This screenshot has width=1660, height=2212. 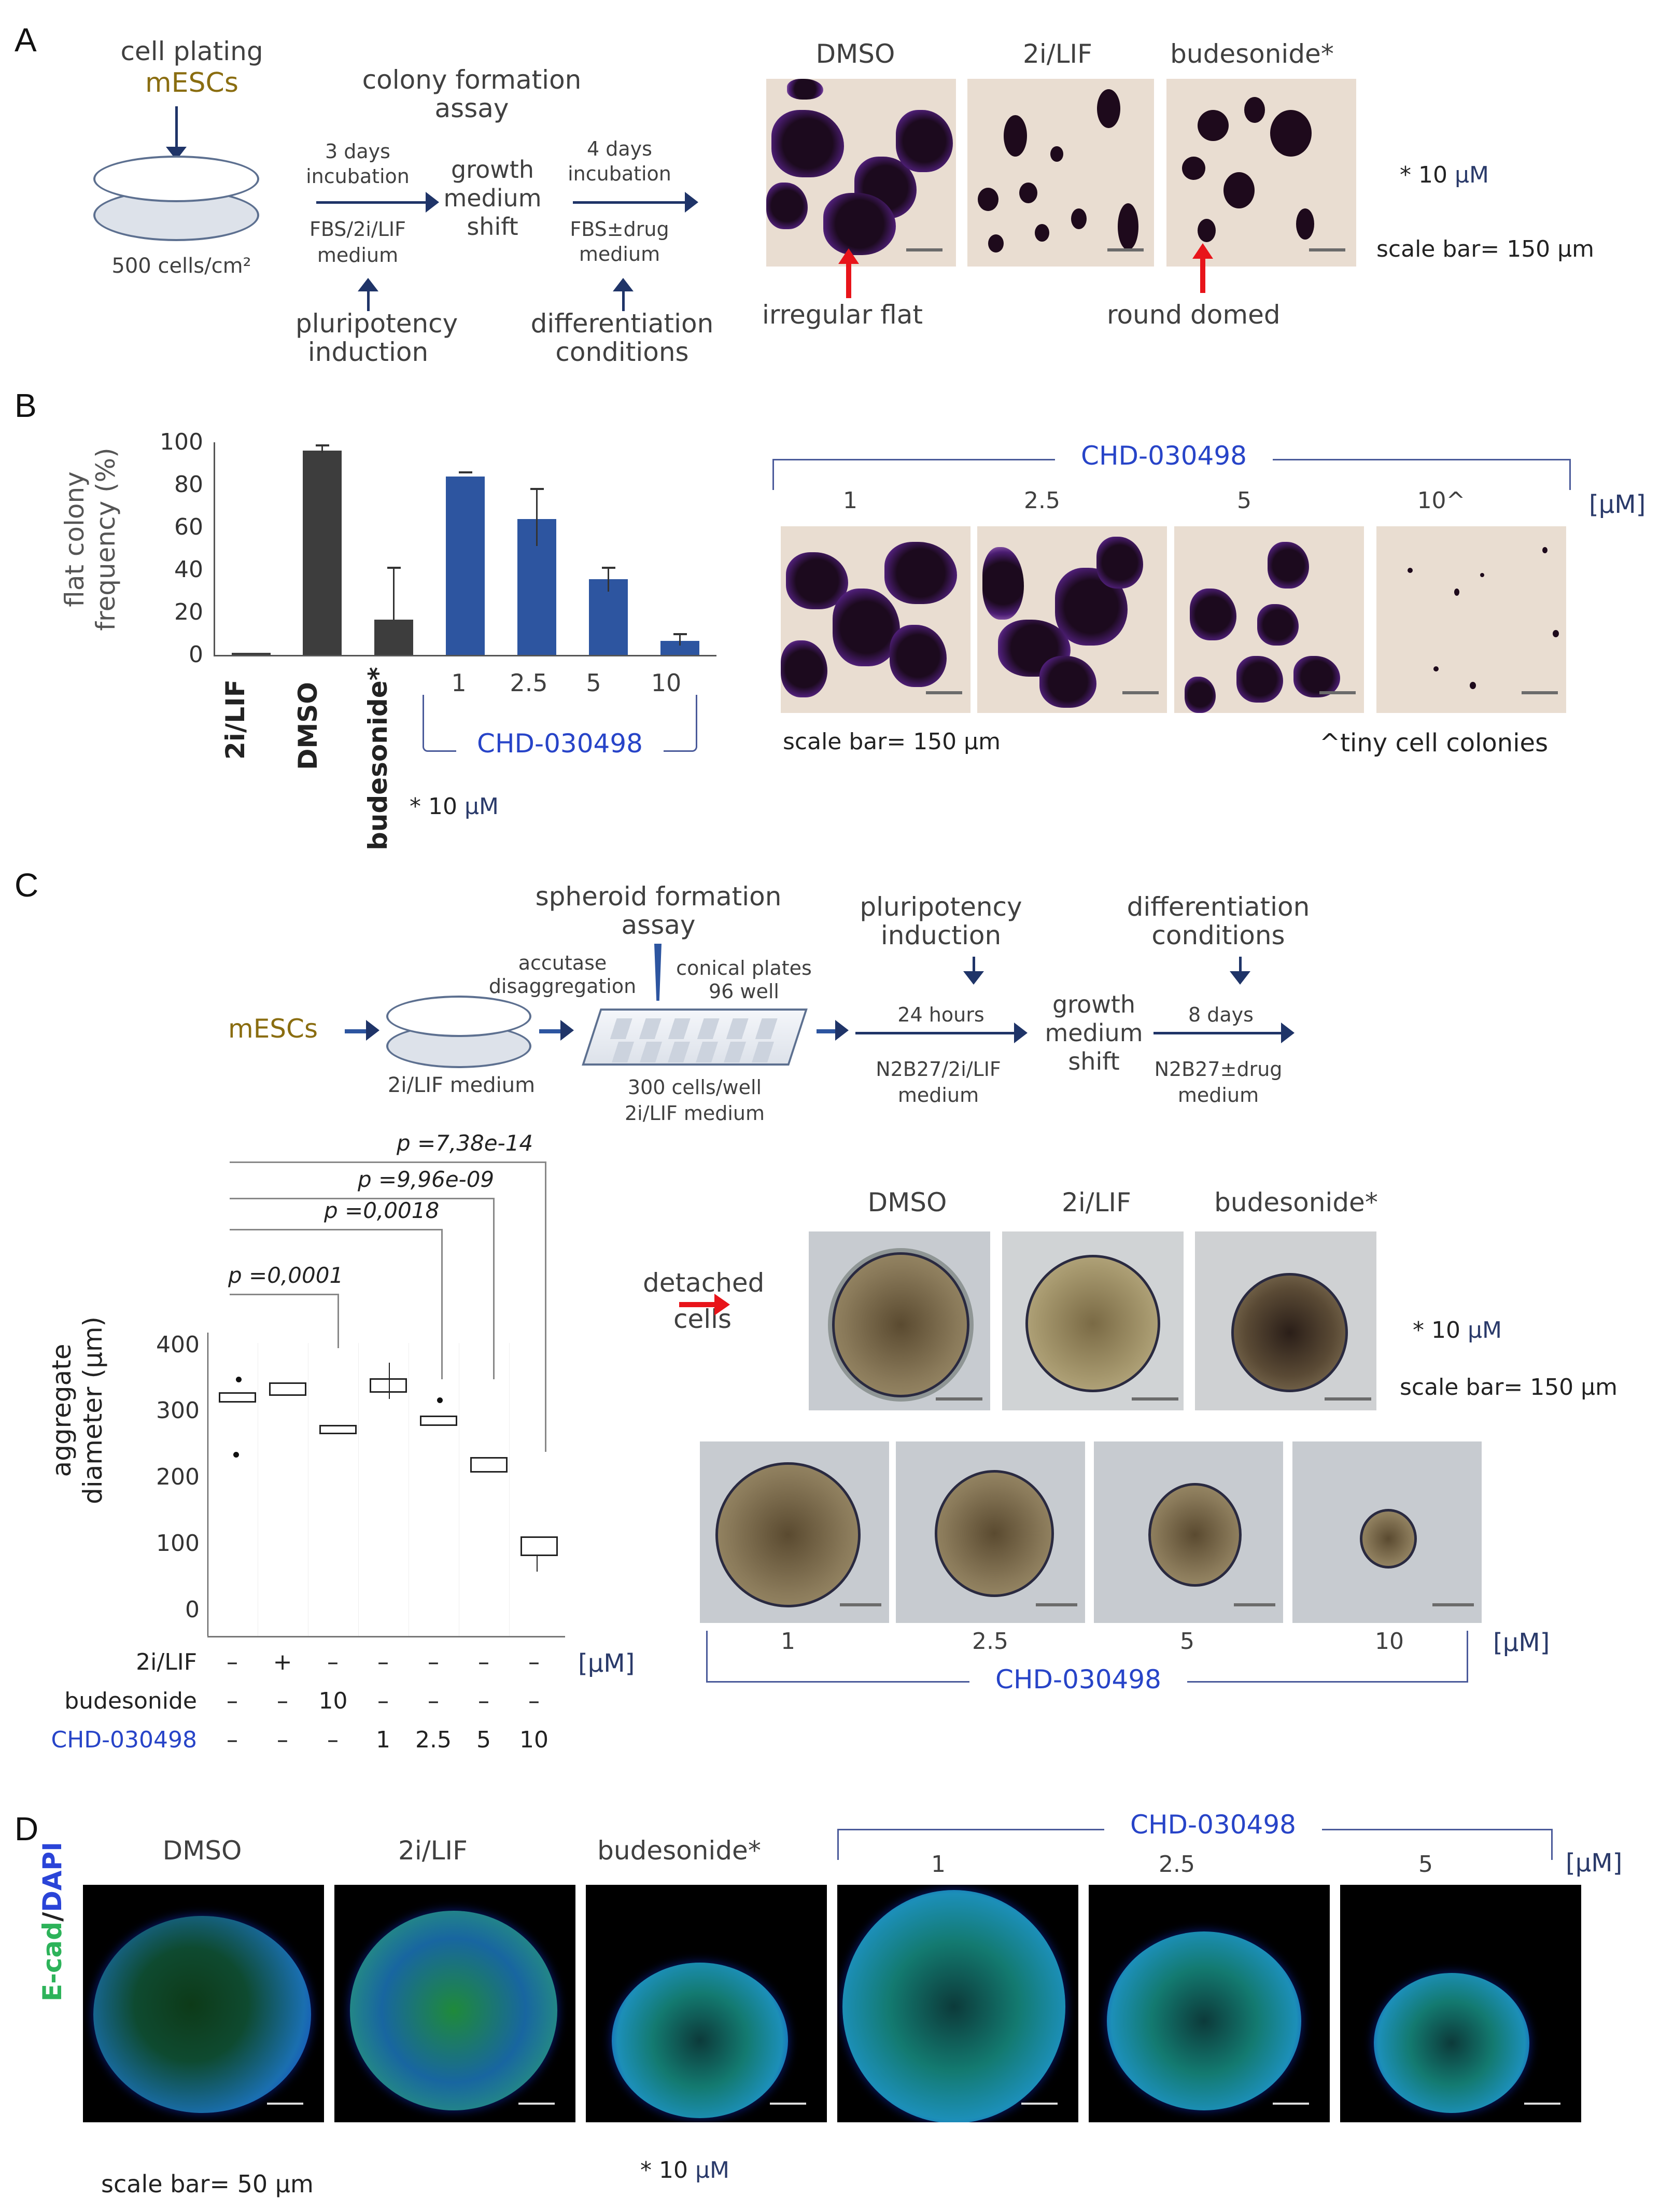 What do you see at coordinates (606, 1663) in the screenshot?
I see `boxplot-unit: [µM]` at bounding box center [606, 1663].